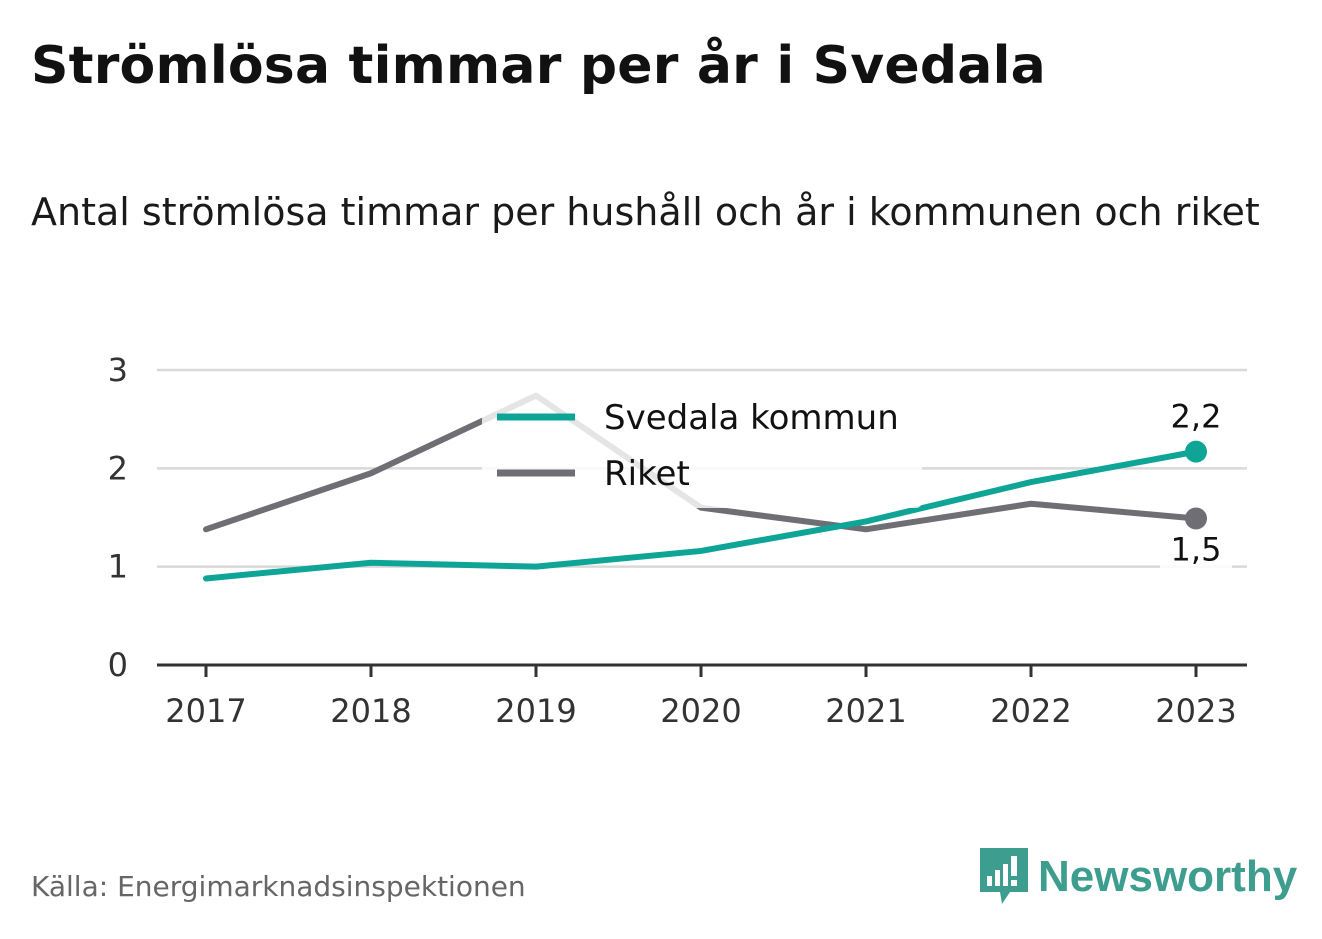 This screenshot has height=939, width=1322. I want to click on x-tick-label: 2019, so click(535, 711).